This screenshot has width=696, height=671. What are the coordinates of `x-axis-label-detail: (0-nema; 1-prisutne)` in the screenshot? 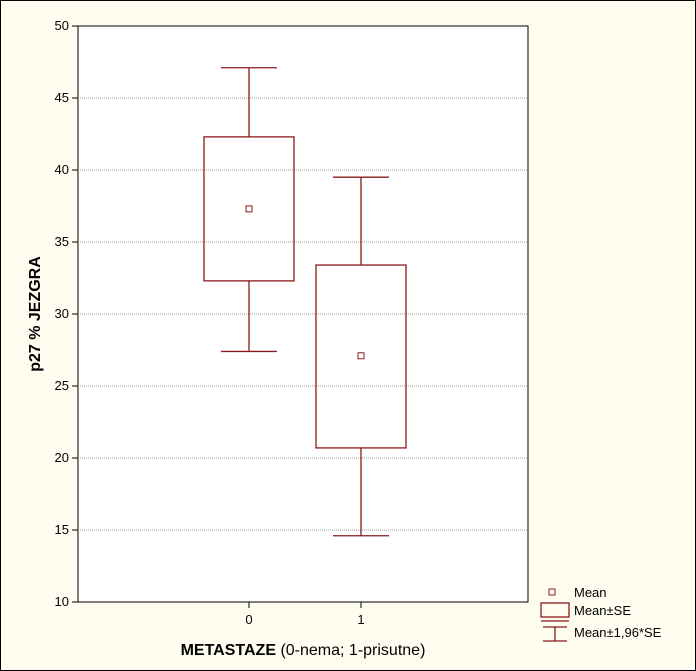 It's located at (350, 650).